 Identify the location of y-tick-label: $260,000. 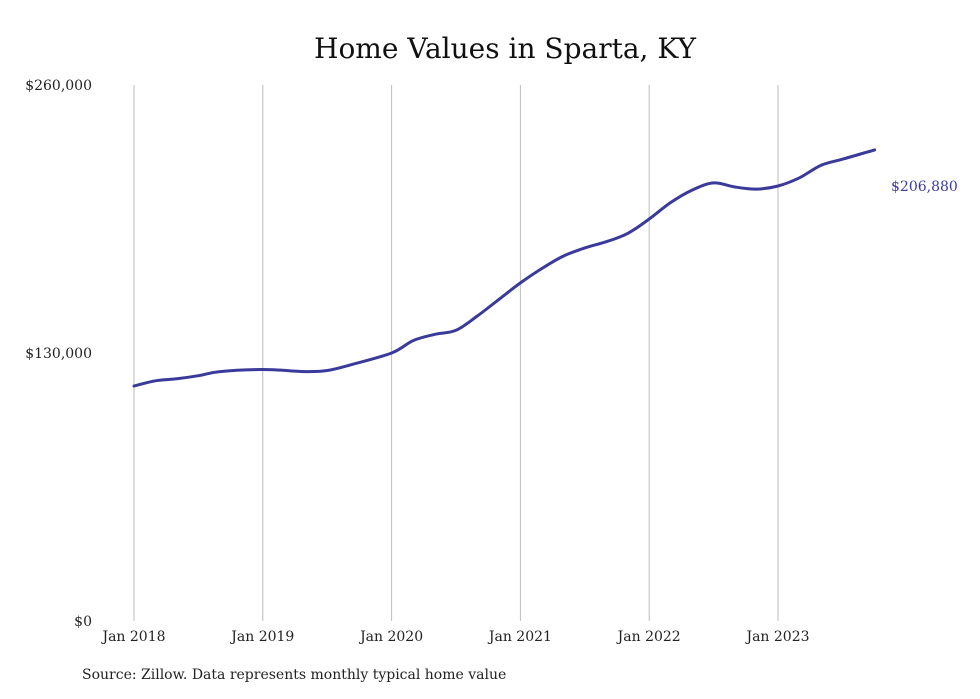
(58, 86).